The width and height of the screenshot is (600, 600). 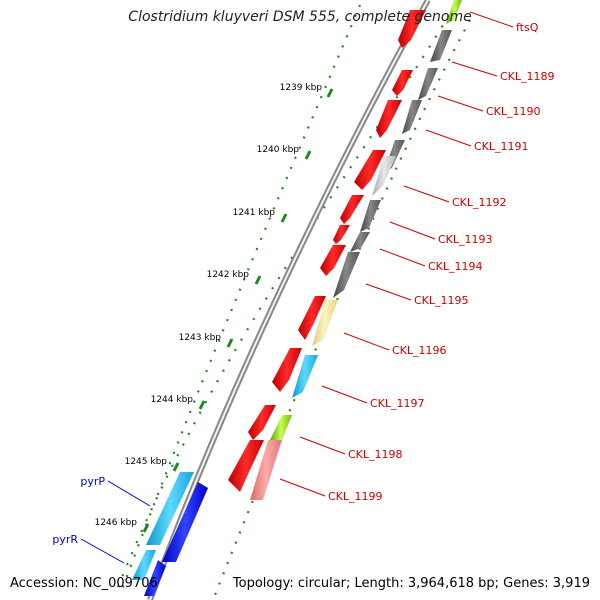 What do you see at coordinates (375, 454) in the screenshot?
I see `gene-label-ckl-1198: CKL_1198` at bounding box center [375, 454].